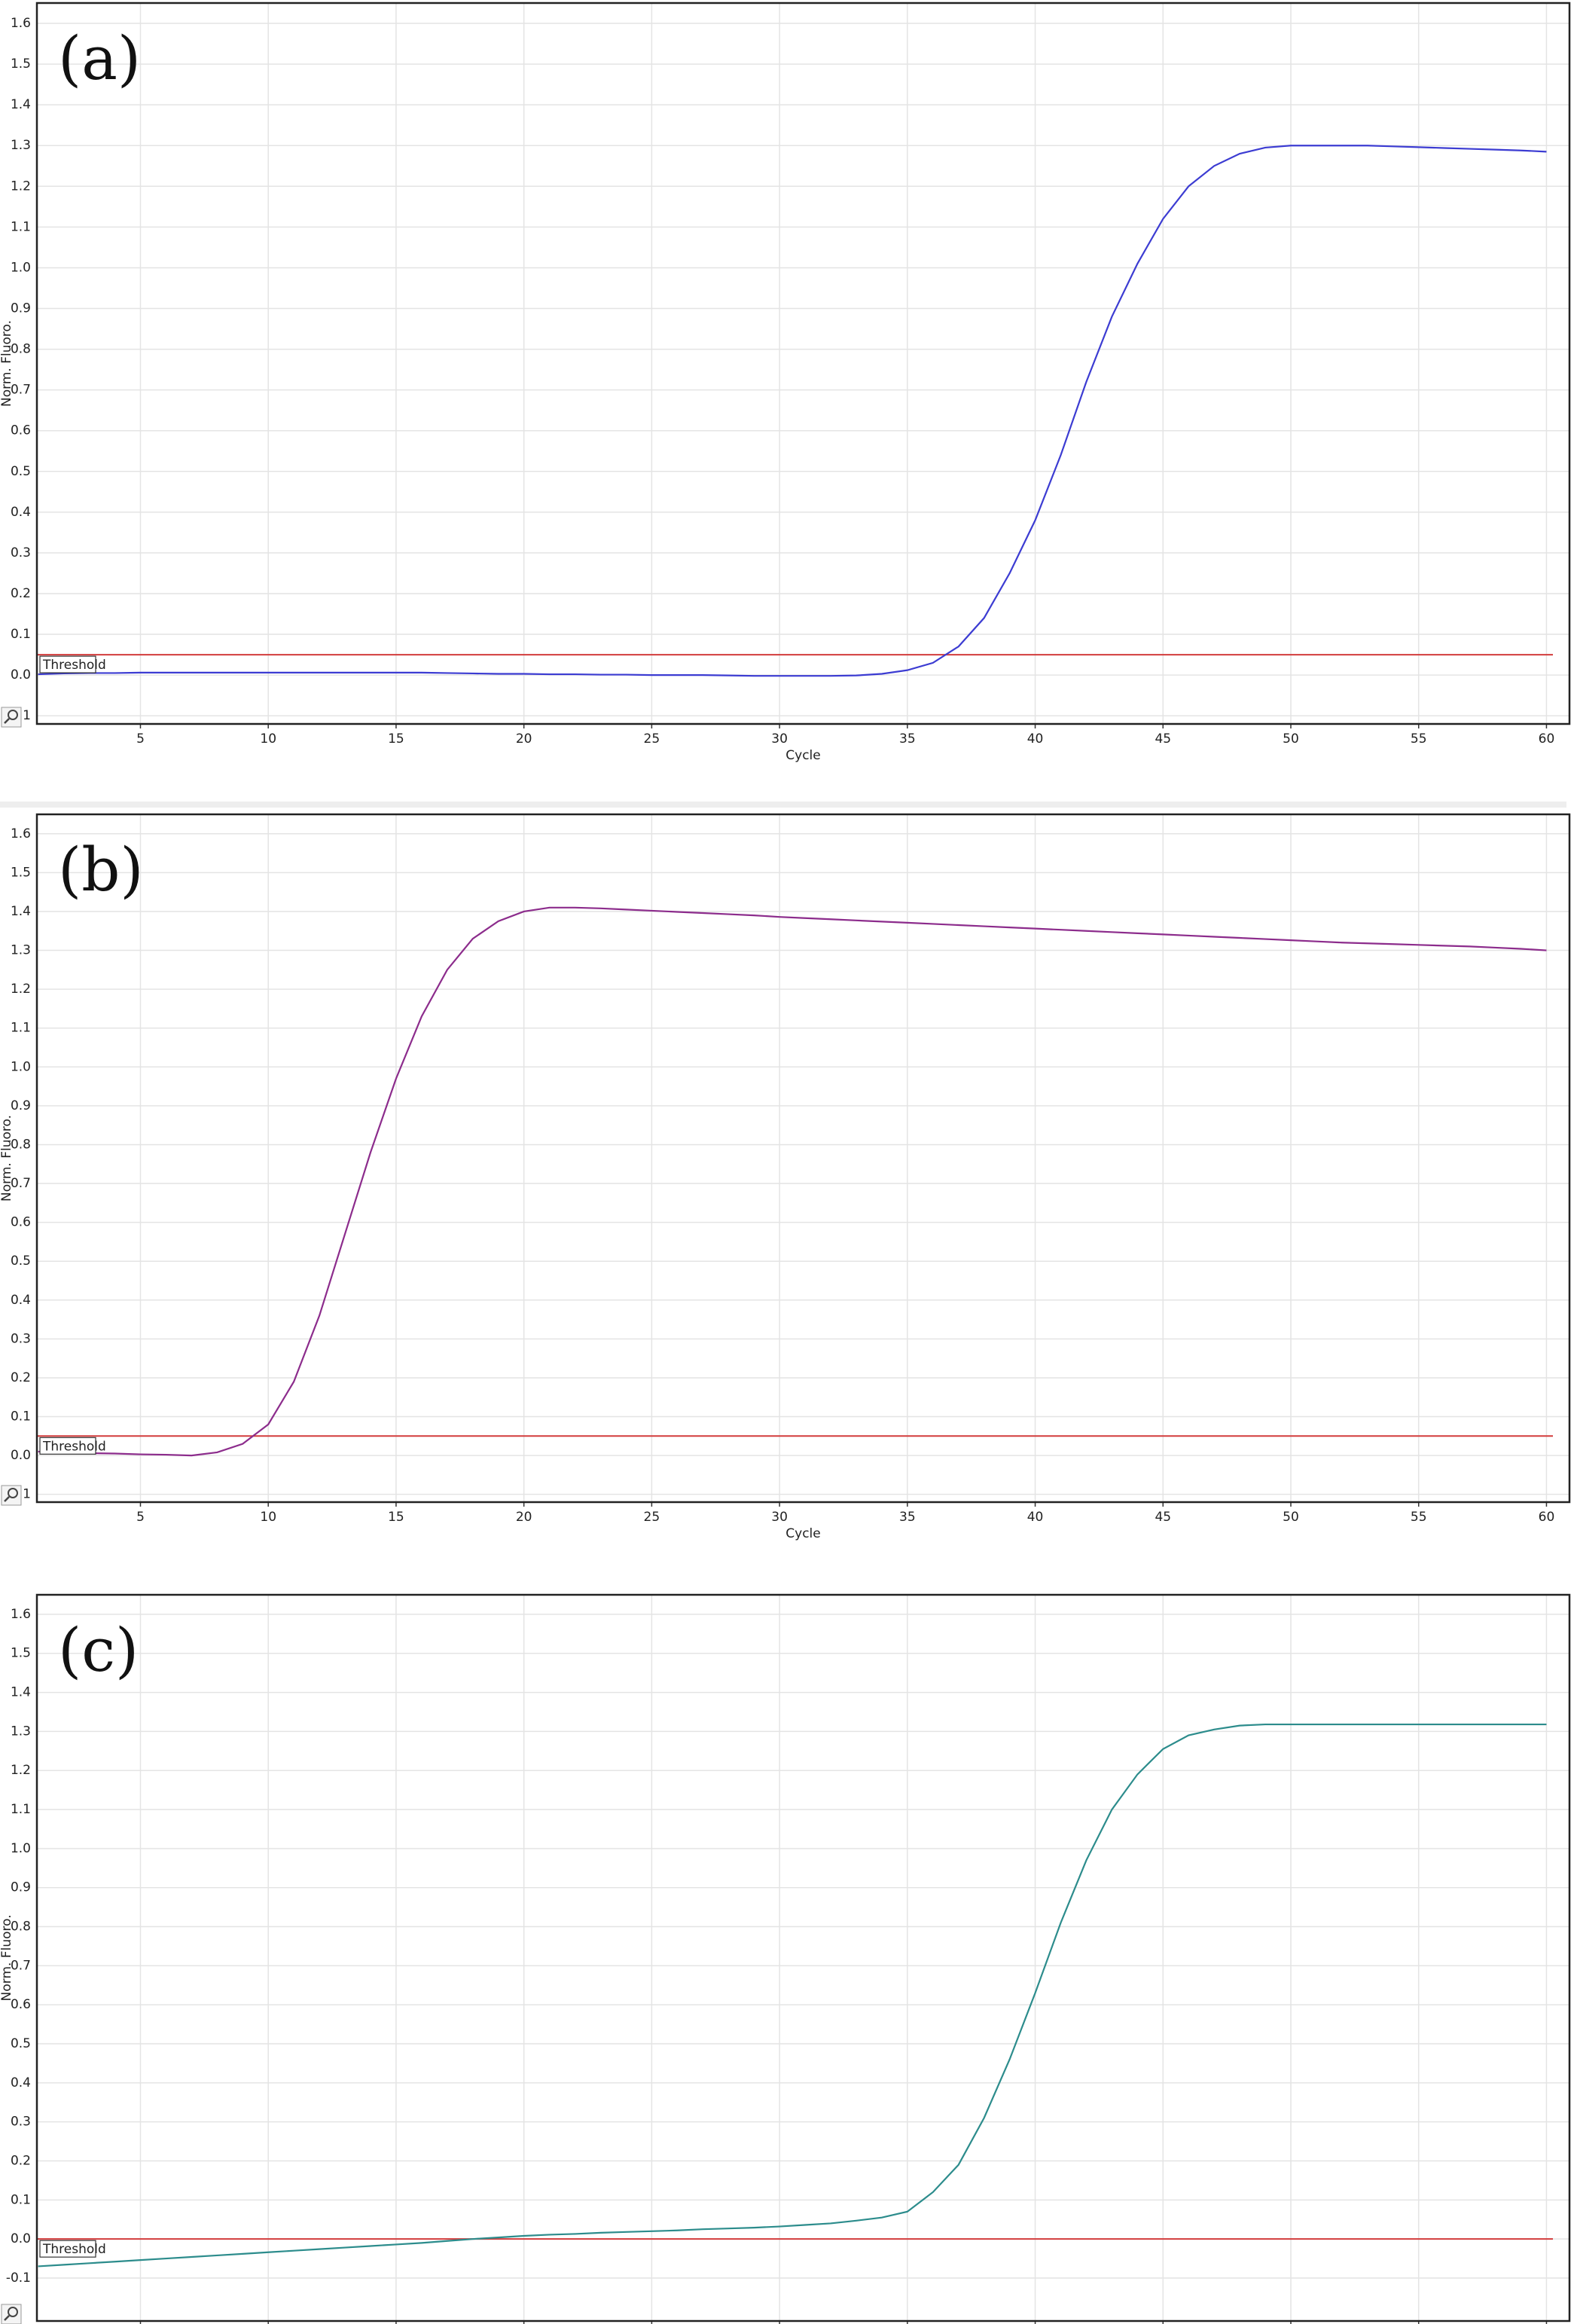 Image resolution: width=1574 pixels, height=2324 pixels. What do you see at coordinates (21, 1184) in the screenshot?
I see `y-tick-label: 0.7` at bounding box center [21, 1184].